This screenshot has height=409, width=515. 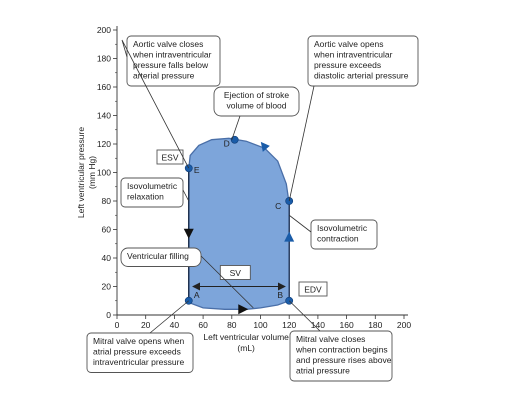 What do you see at coordinates (203, 325) in the screenshot?
I see `x-tick-label: 60` at bounding box center [203, 325].